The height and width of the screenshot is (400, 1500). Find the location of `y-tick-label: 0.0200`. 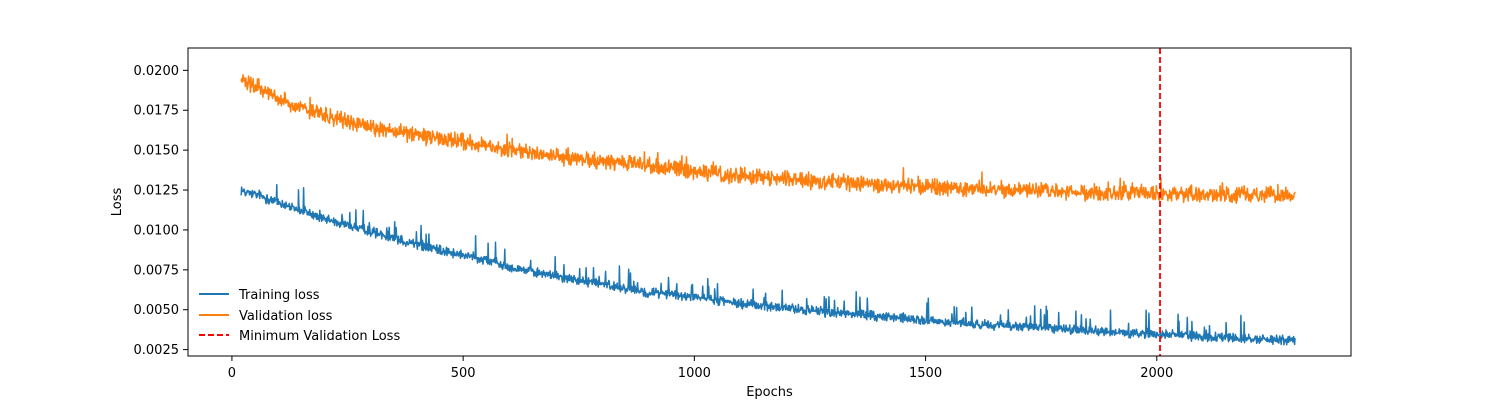

y-tick-label: 0.0200 is located at coordinates (157, 71).